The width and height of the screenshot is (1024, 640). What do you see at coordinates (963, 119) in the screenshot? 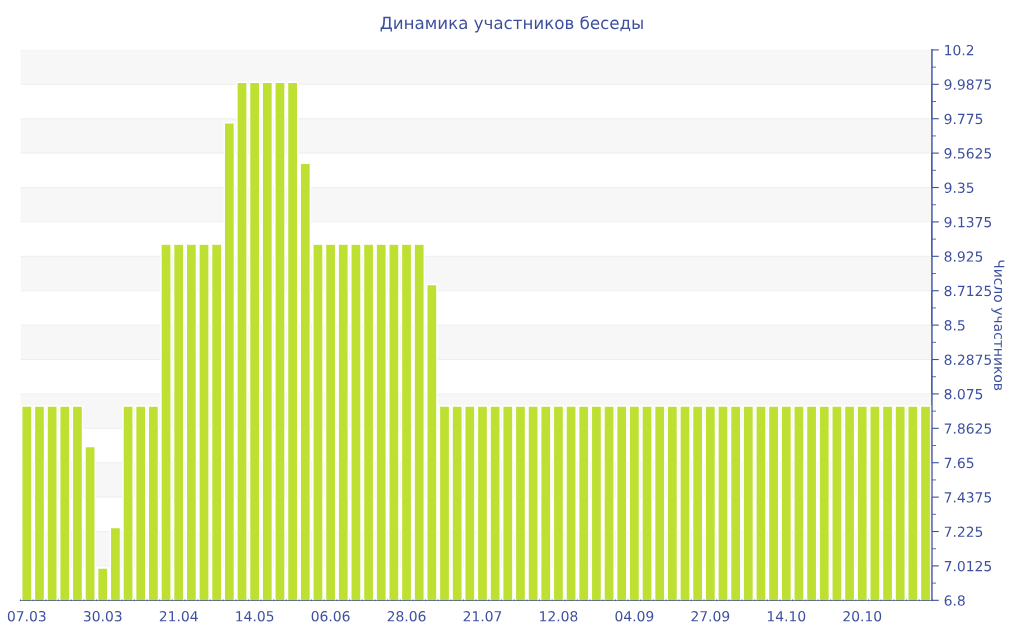
I see `y2-tick-label: 9.775` at bounding box center [963, 119].